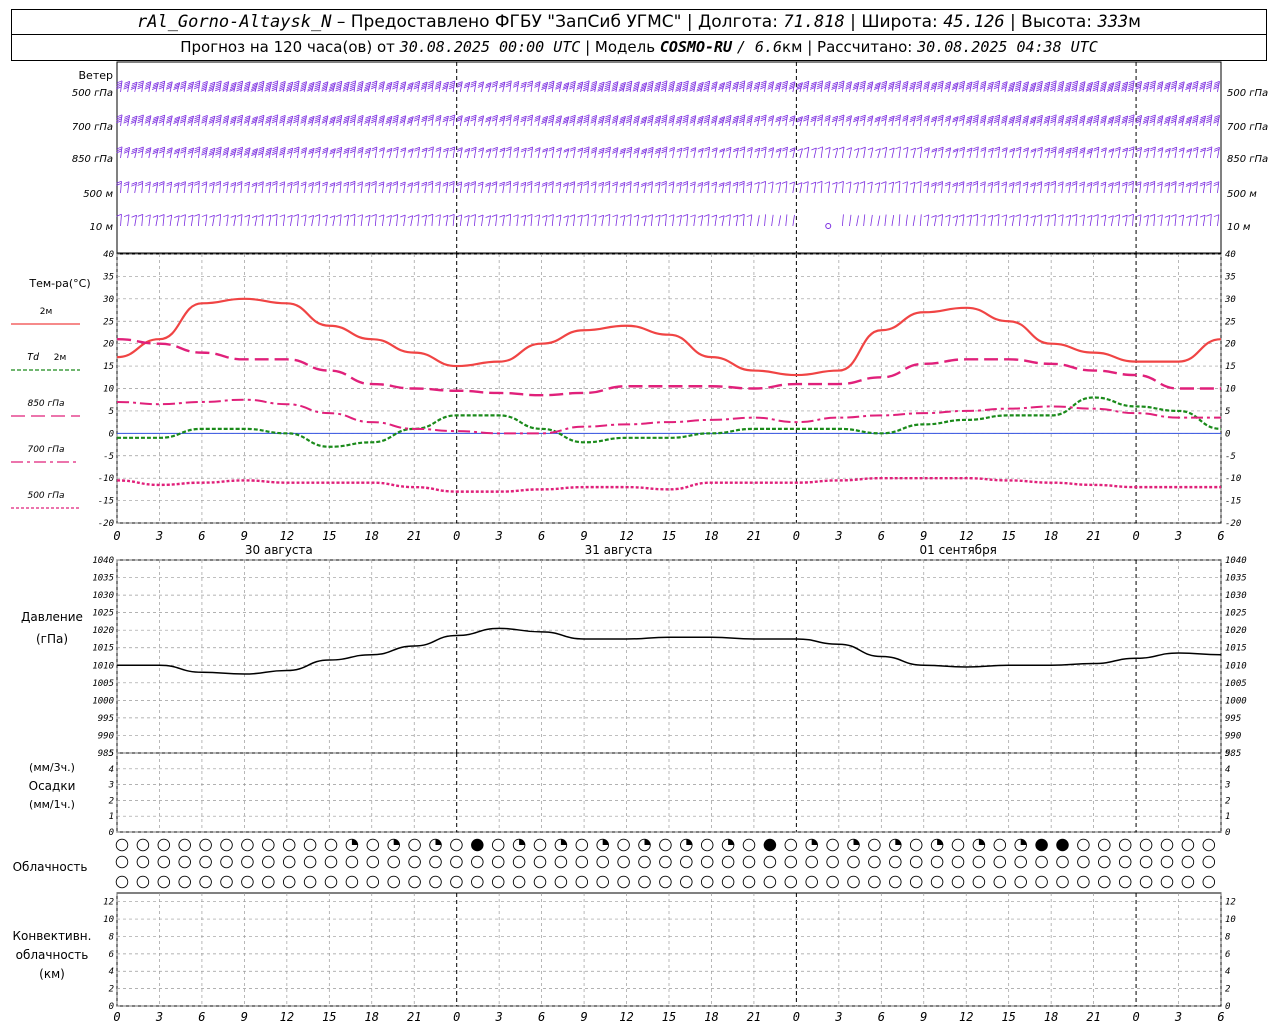 This screenshot has width=1280, height=1024. I want to click on day-label: 31 августа, so click(619, 550).